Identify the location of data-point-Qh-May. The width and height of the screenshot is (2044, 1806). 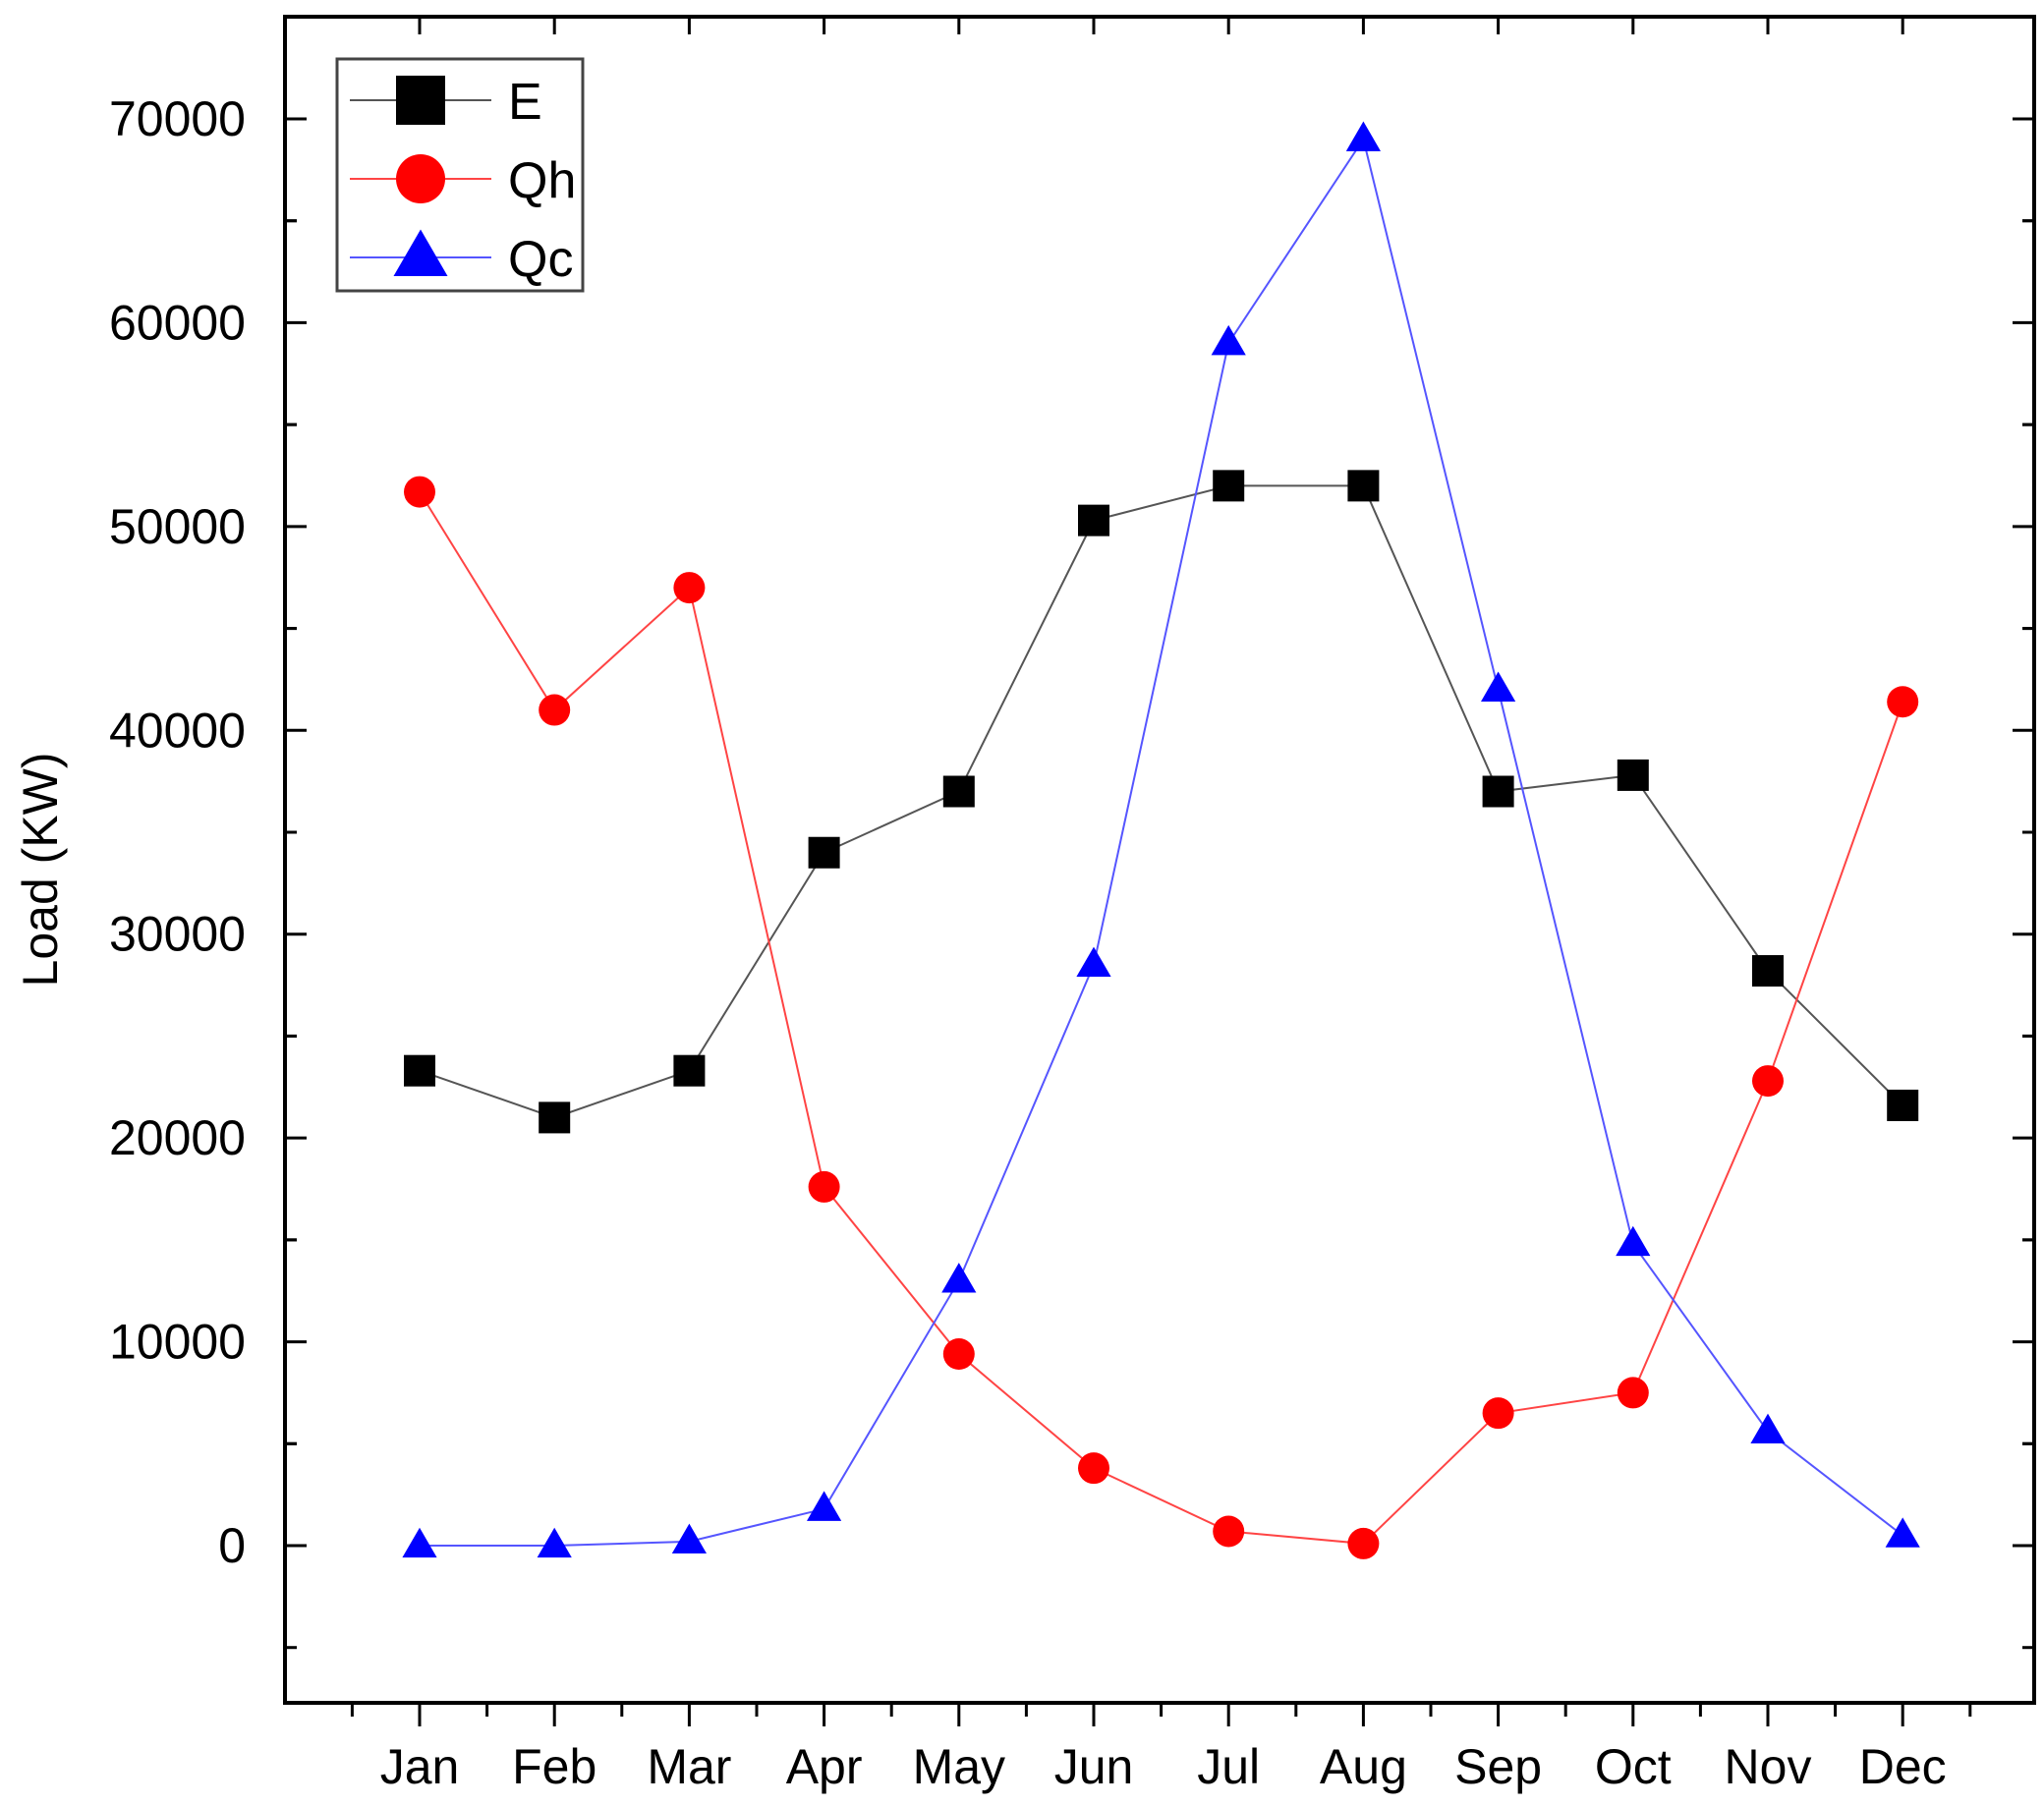
(958, 1354).